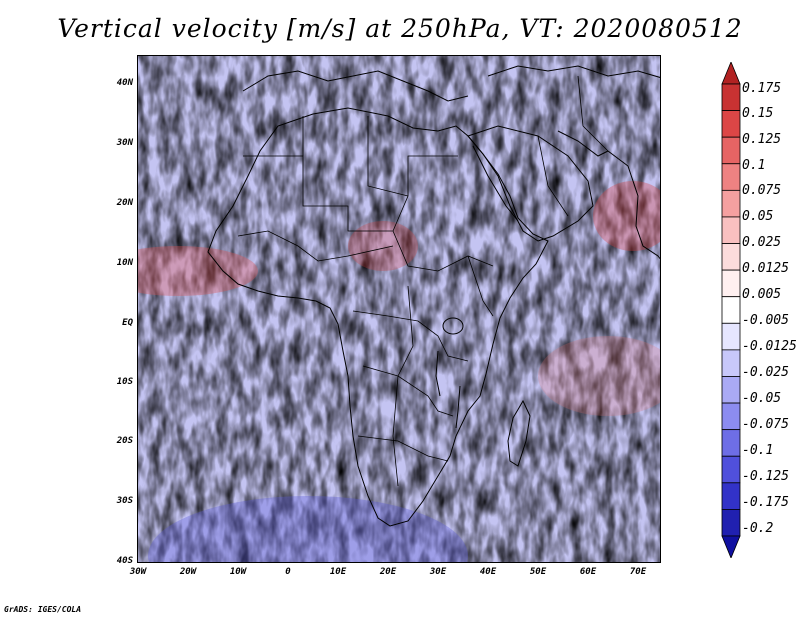 The width and height of the screenshot is (800, 618). Describe the element at coordinates (758, 113) in the screenshot. I see `colorbar-label: 0.15` at that location.